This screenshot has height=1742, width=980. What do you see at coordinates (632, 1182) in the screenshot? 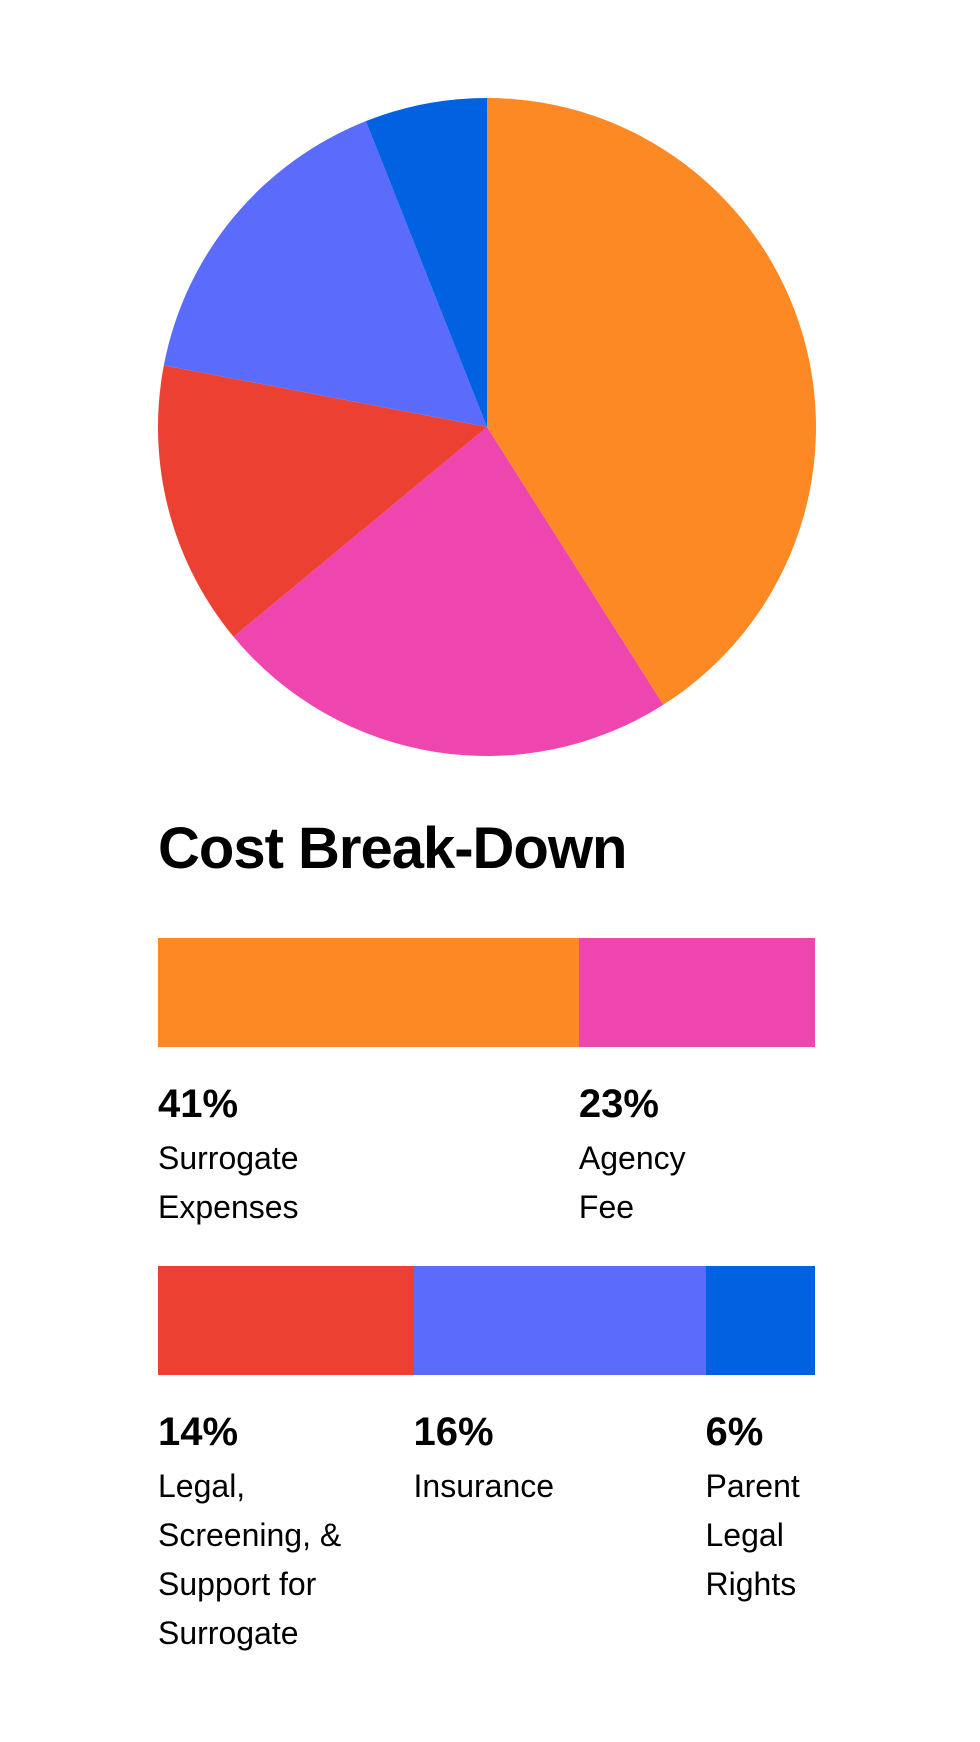
I see `category-label: Agency Fee` at bounding box center [632, 1182].